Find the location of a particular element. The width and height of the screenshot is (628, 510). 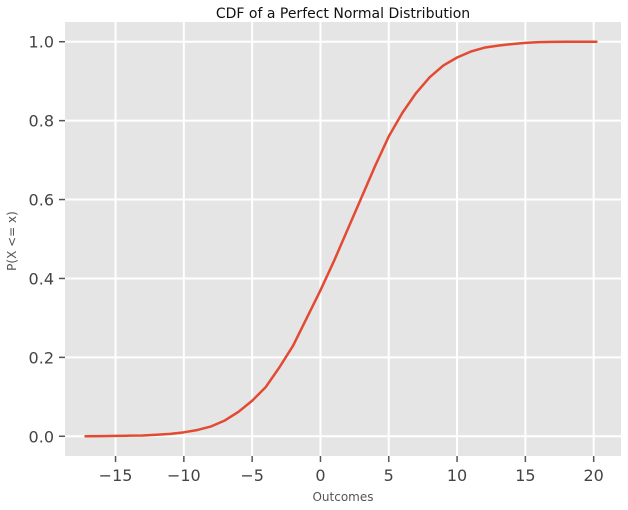

x-tick-label: −5 is located at coordinates (252, 475).